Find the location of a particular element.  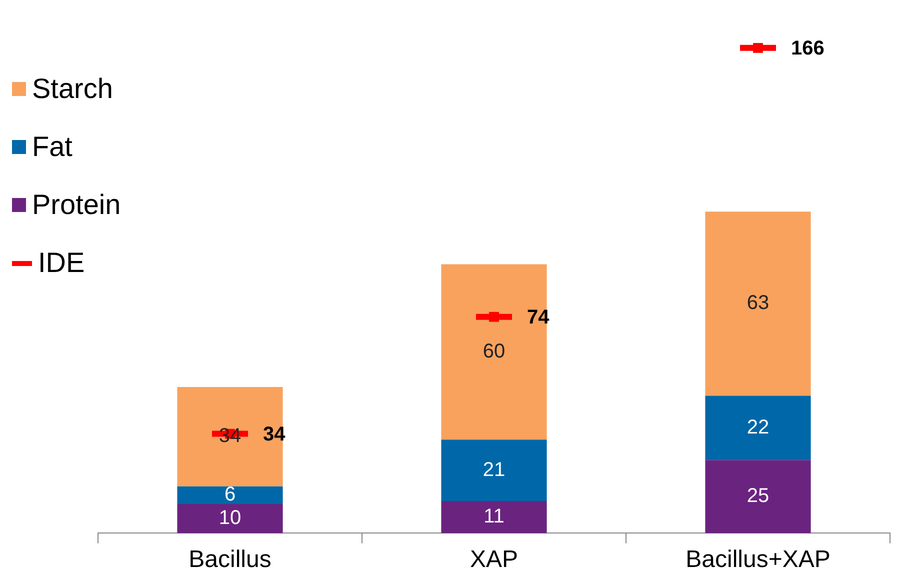

x-tick-label: XAP is located at coordinates (494, 560).